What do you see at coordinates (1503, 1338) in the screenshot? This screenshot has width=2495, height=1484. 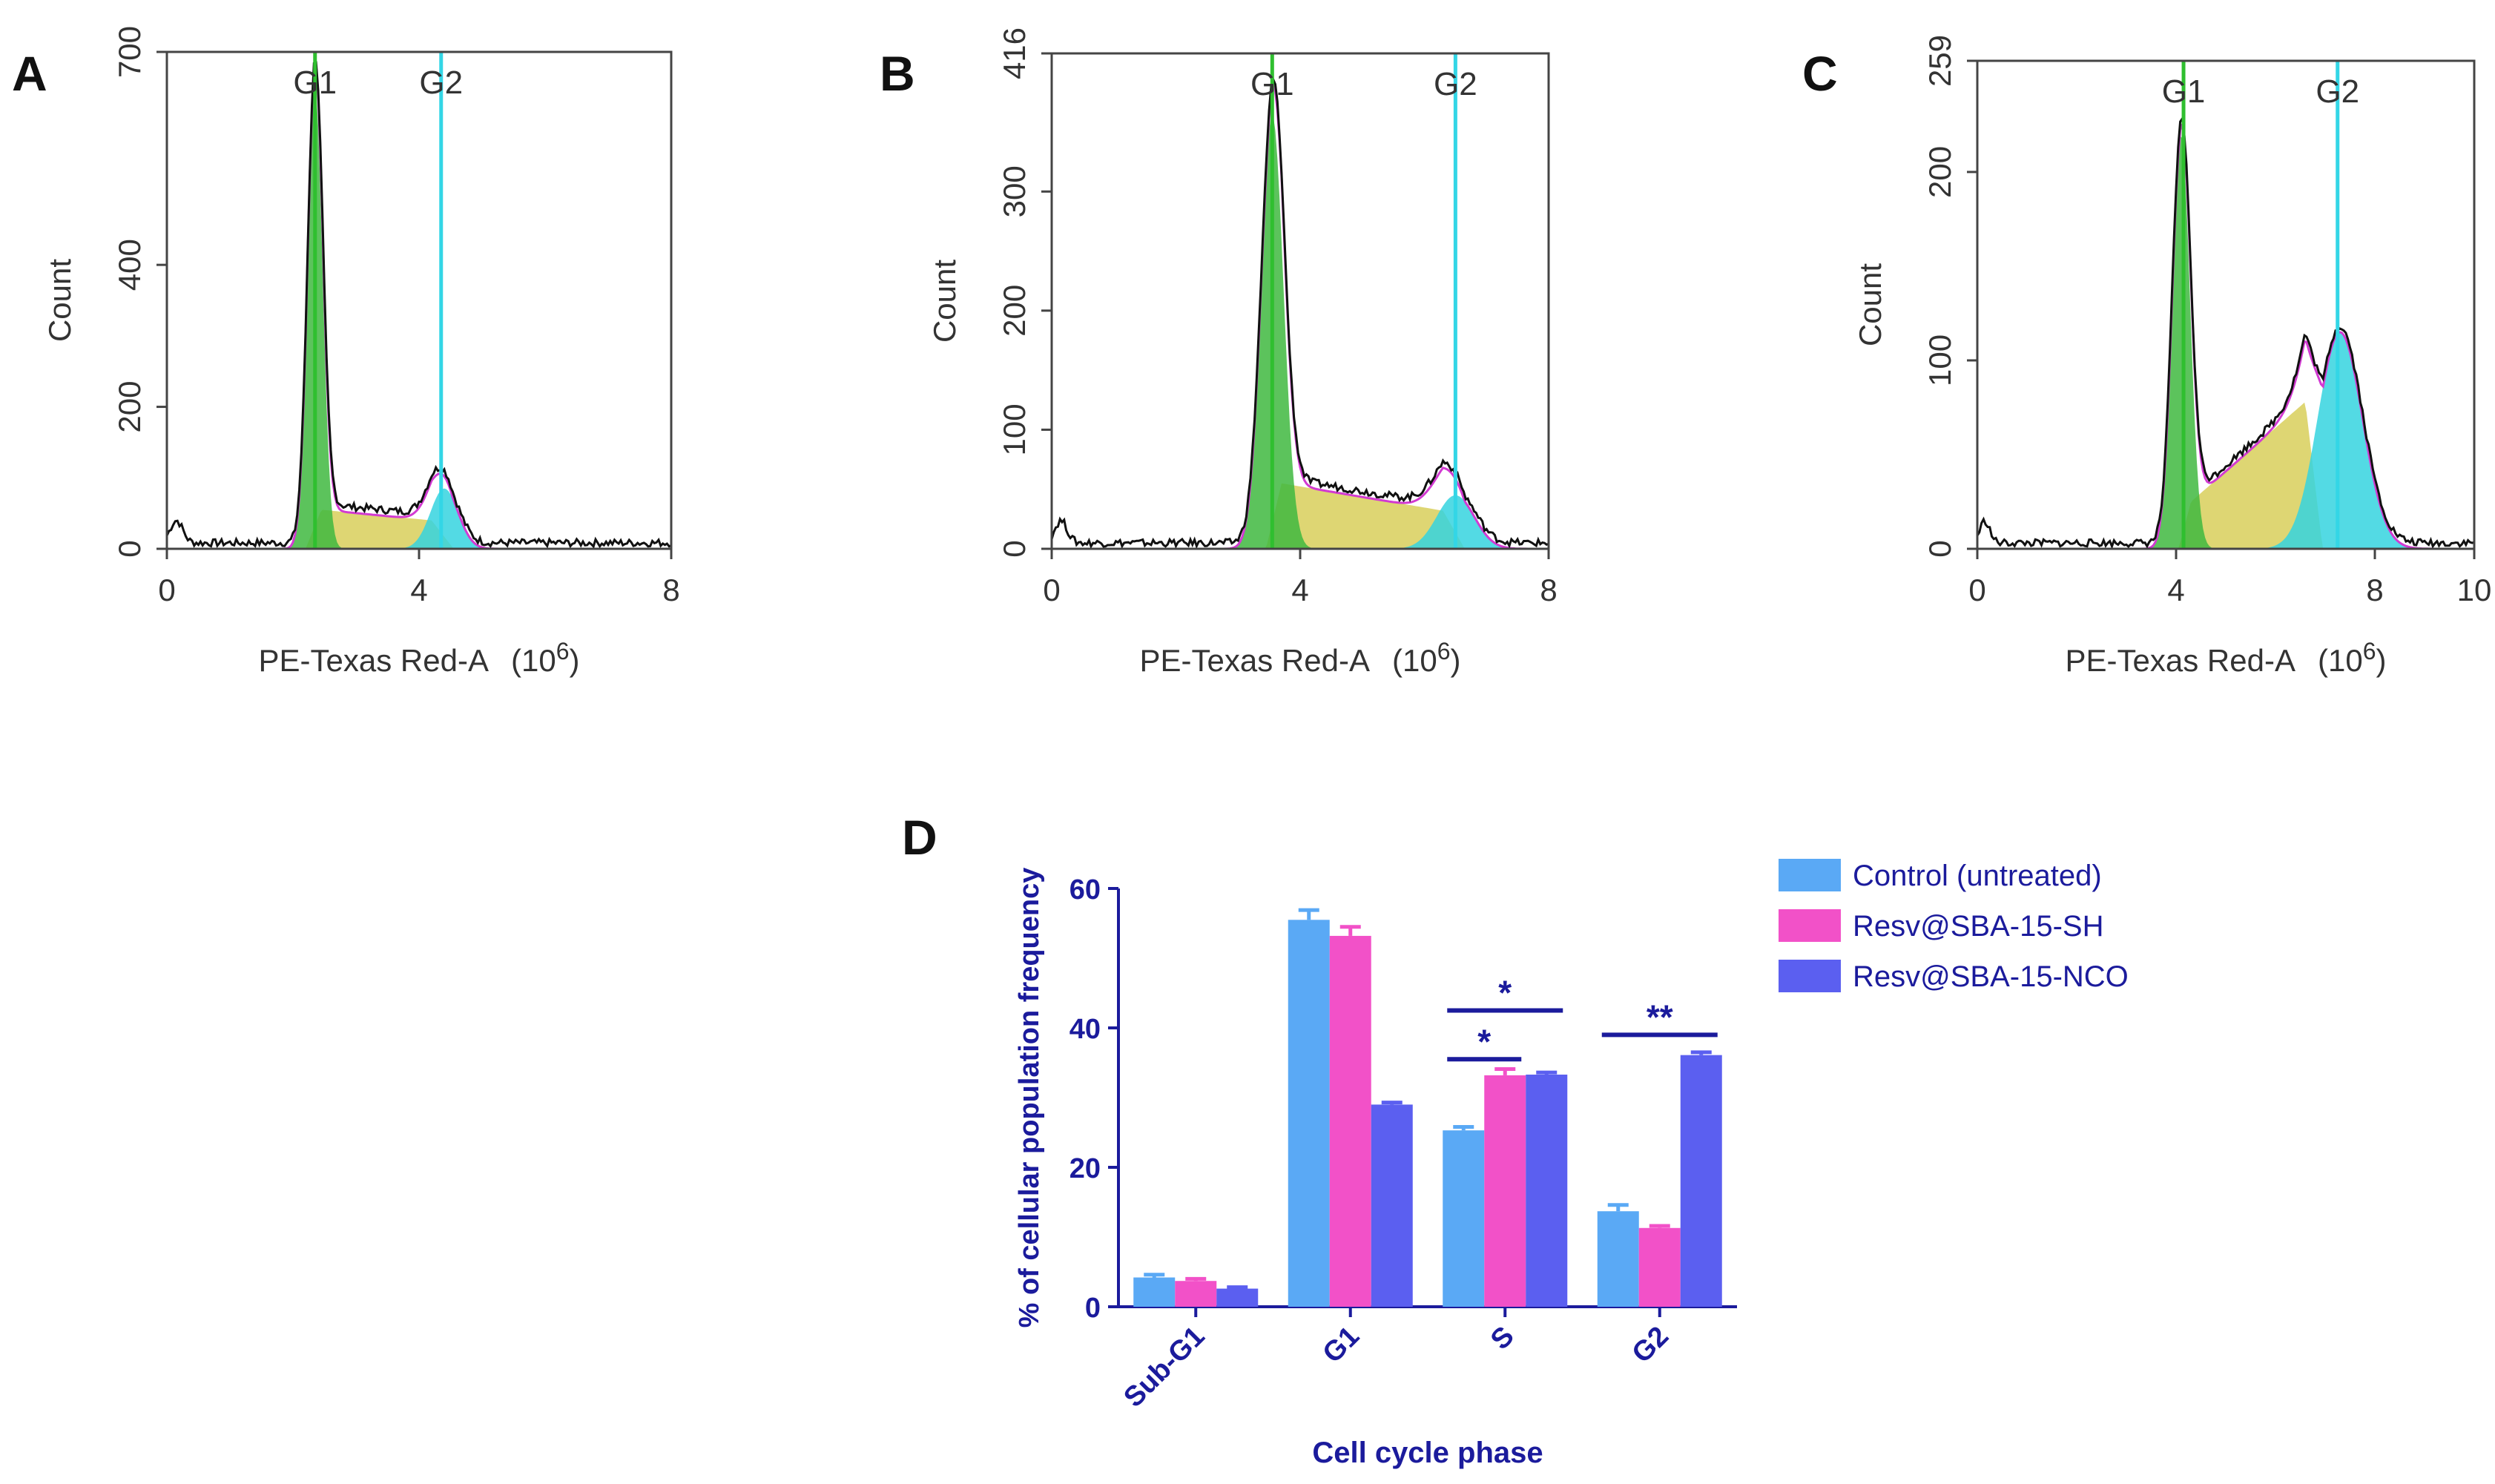 I see `category-label-s: S` at bounding box center [1503, 1338].